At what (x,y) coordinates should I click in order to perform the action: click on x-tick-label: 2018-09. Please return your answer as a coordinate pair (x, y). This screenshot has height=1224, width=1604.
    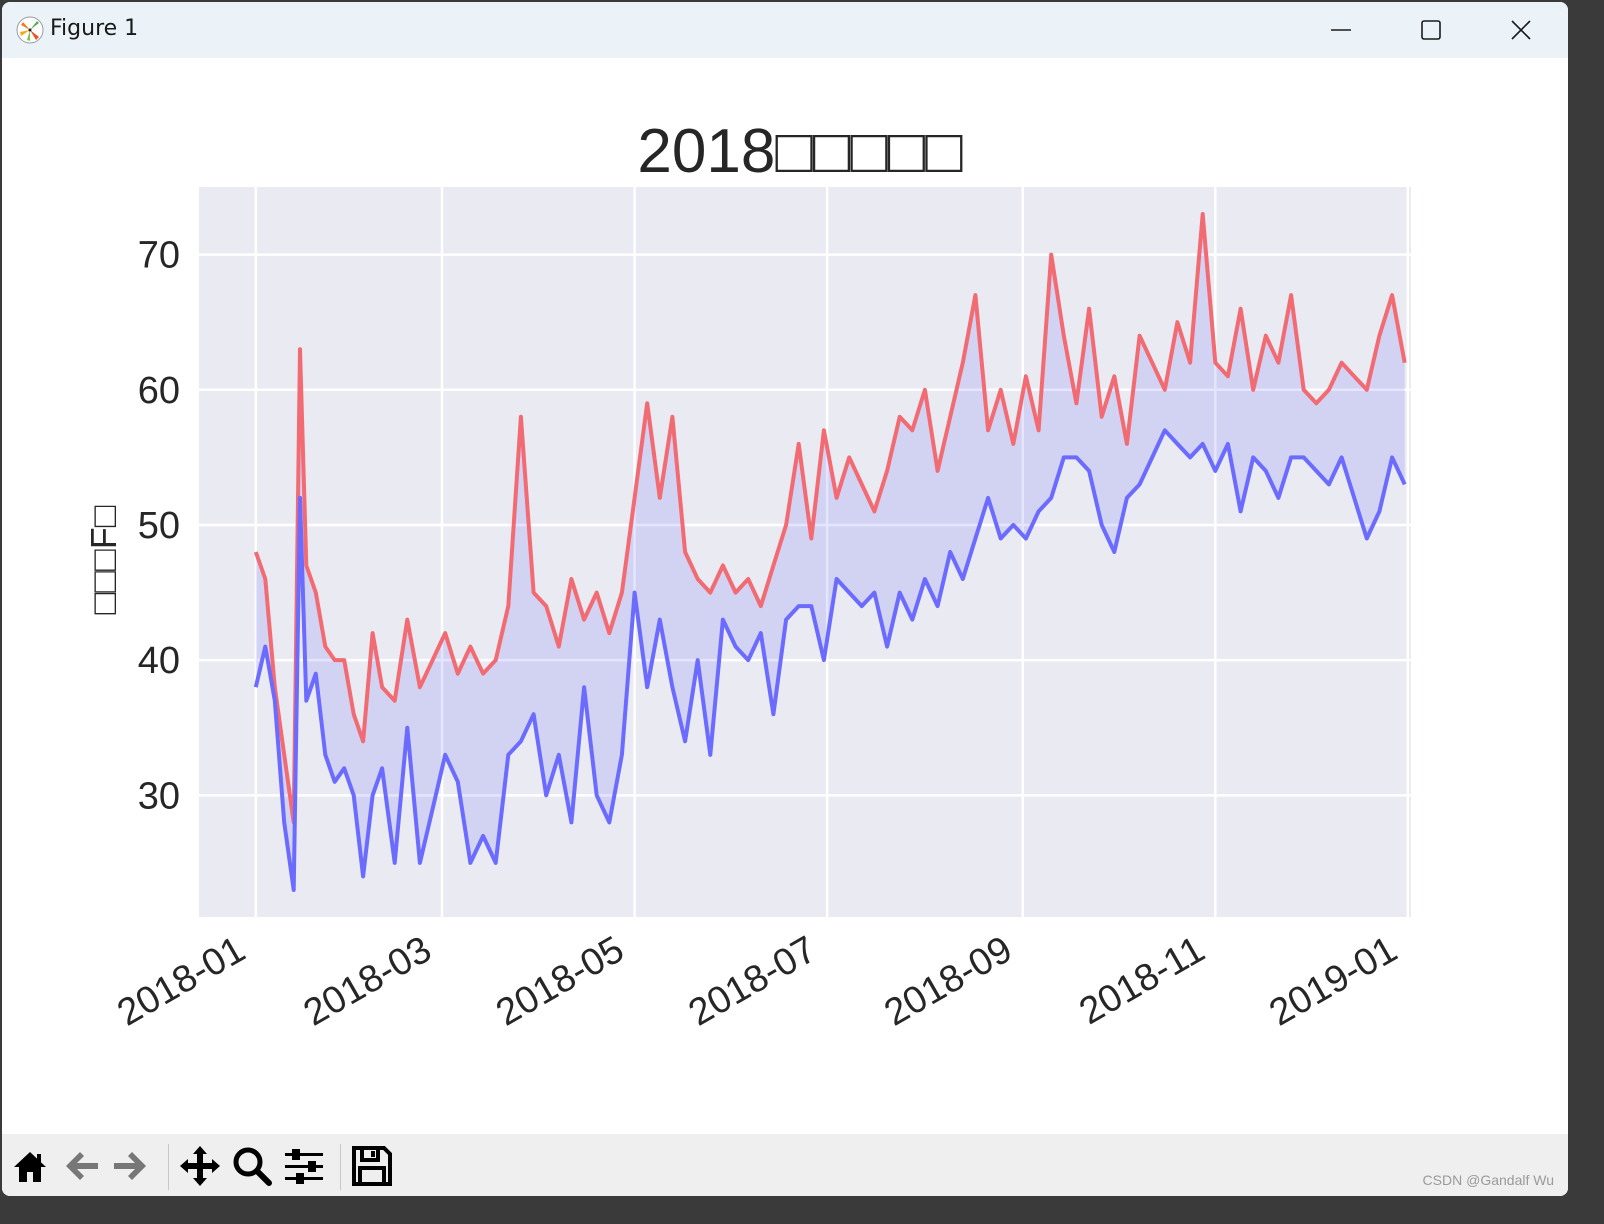
    Looking at the image, I should click on (948, 981).